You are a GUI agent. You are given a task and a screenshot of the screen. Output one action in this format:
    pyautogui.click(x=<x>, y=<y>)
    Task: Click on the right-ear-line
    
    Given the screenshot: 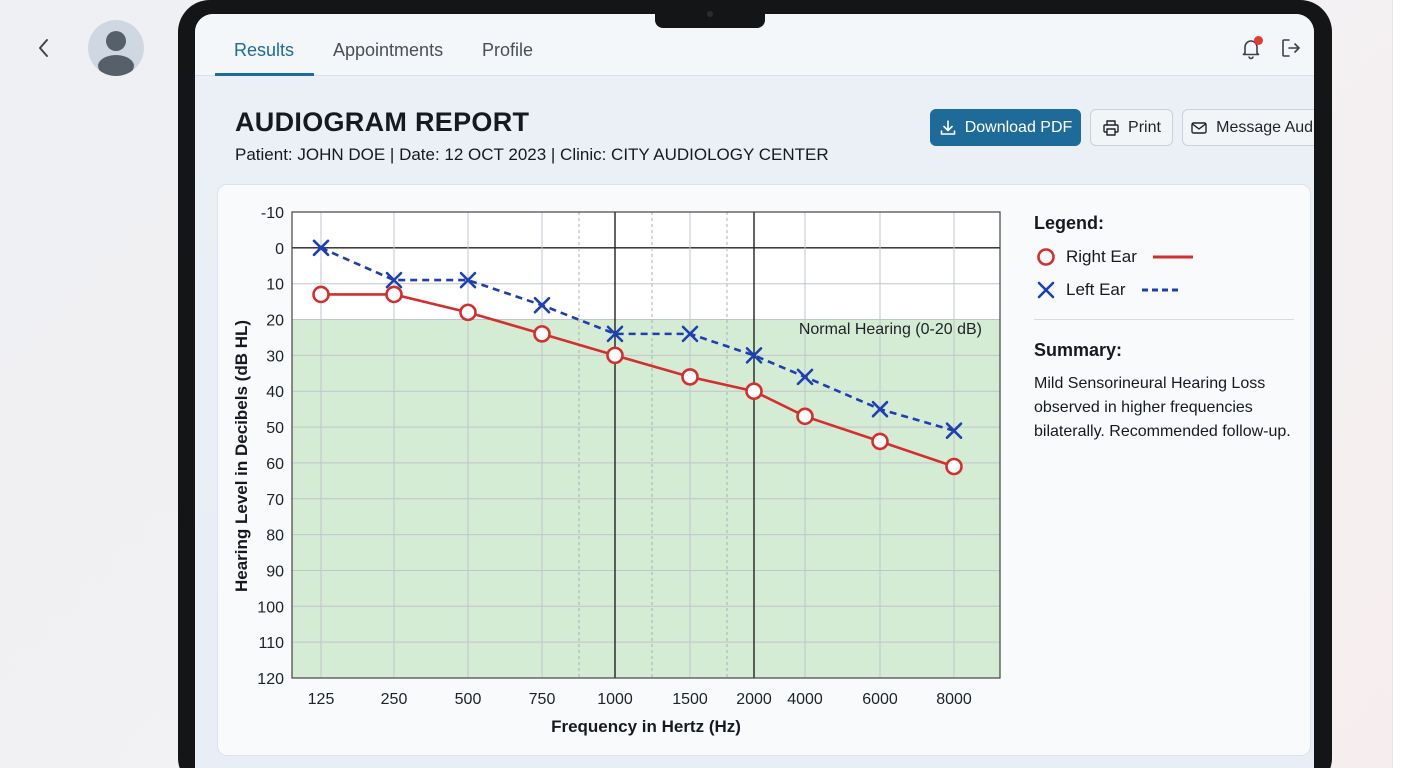 What is the action you would take?
    pyautogui.click(x=638, y=380)
    